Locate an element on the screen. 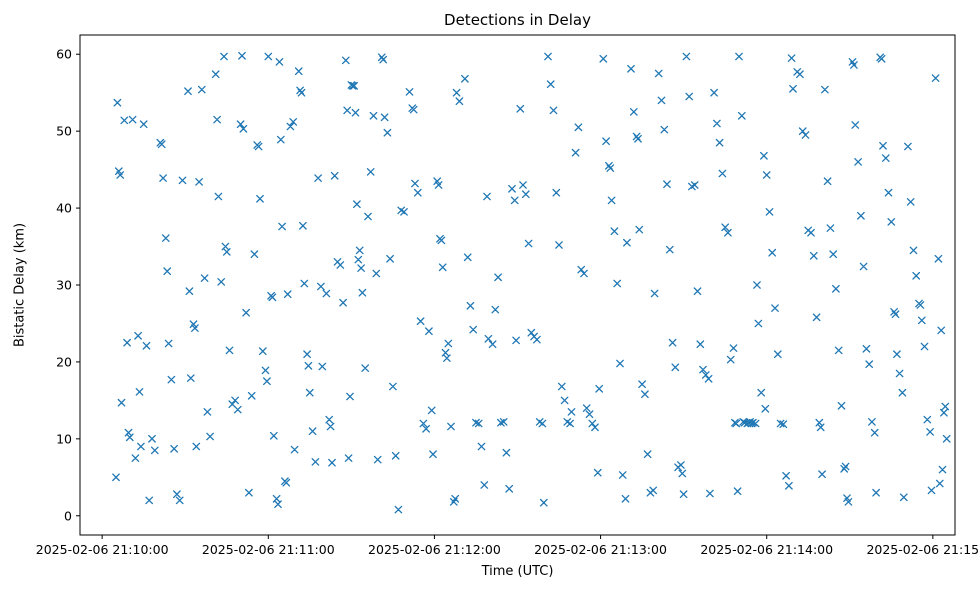  x-tick-label: 2025-02-06 21:11:00 is located at coordinates (268, 549).